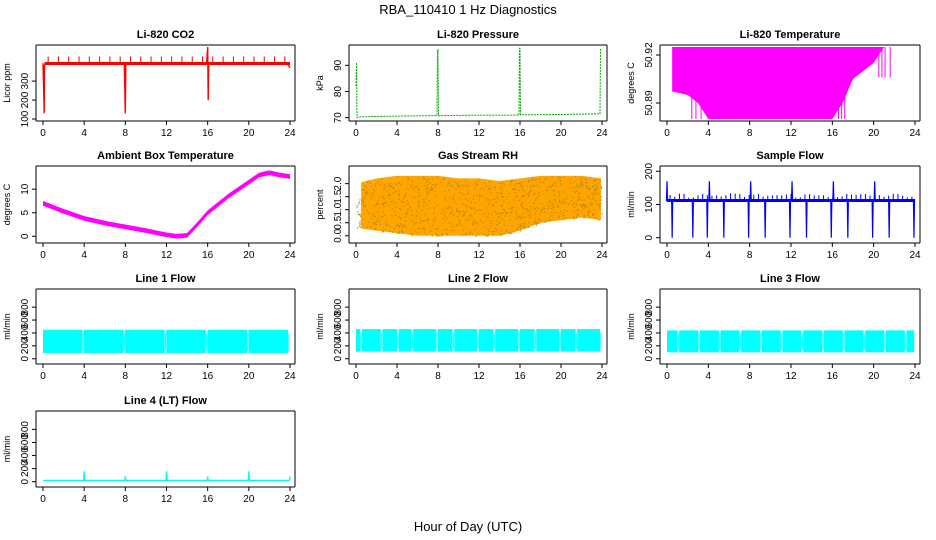  Describe the element at coordinates (338, 332) in the screenshot. I see `y-tick-label: 400` at that location.